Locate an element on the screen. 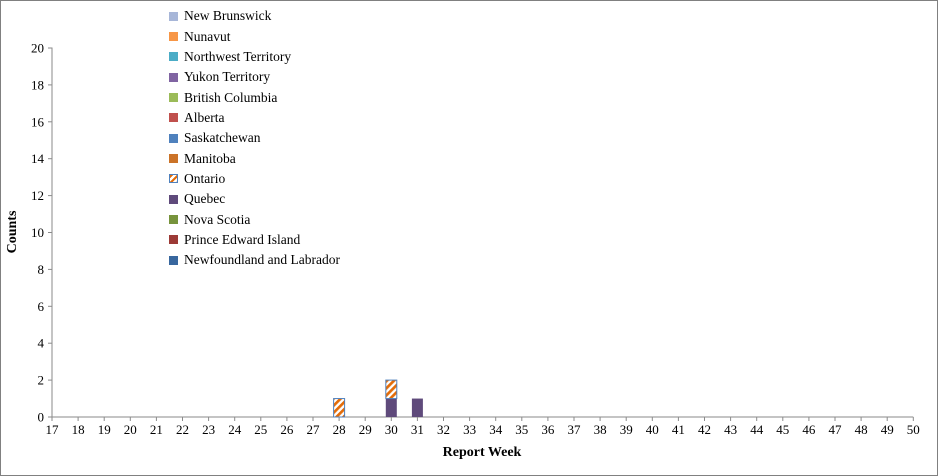 Image resolution: width=938 pixels, height=476 pixels. y-axis: 0 2 4 6 8 10 12 14 16 18 20 is located at coordinates (42, 233).